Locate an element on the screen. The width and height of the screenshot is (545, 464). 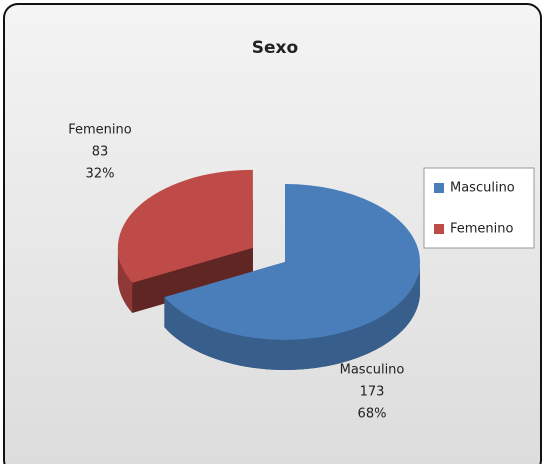
legend is located at coordinates (479, 208).